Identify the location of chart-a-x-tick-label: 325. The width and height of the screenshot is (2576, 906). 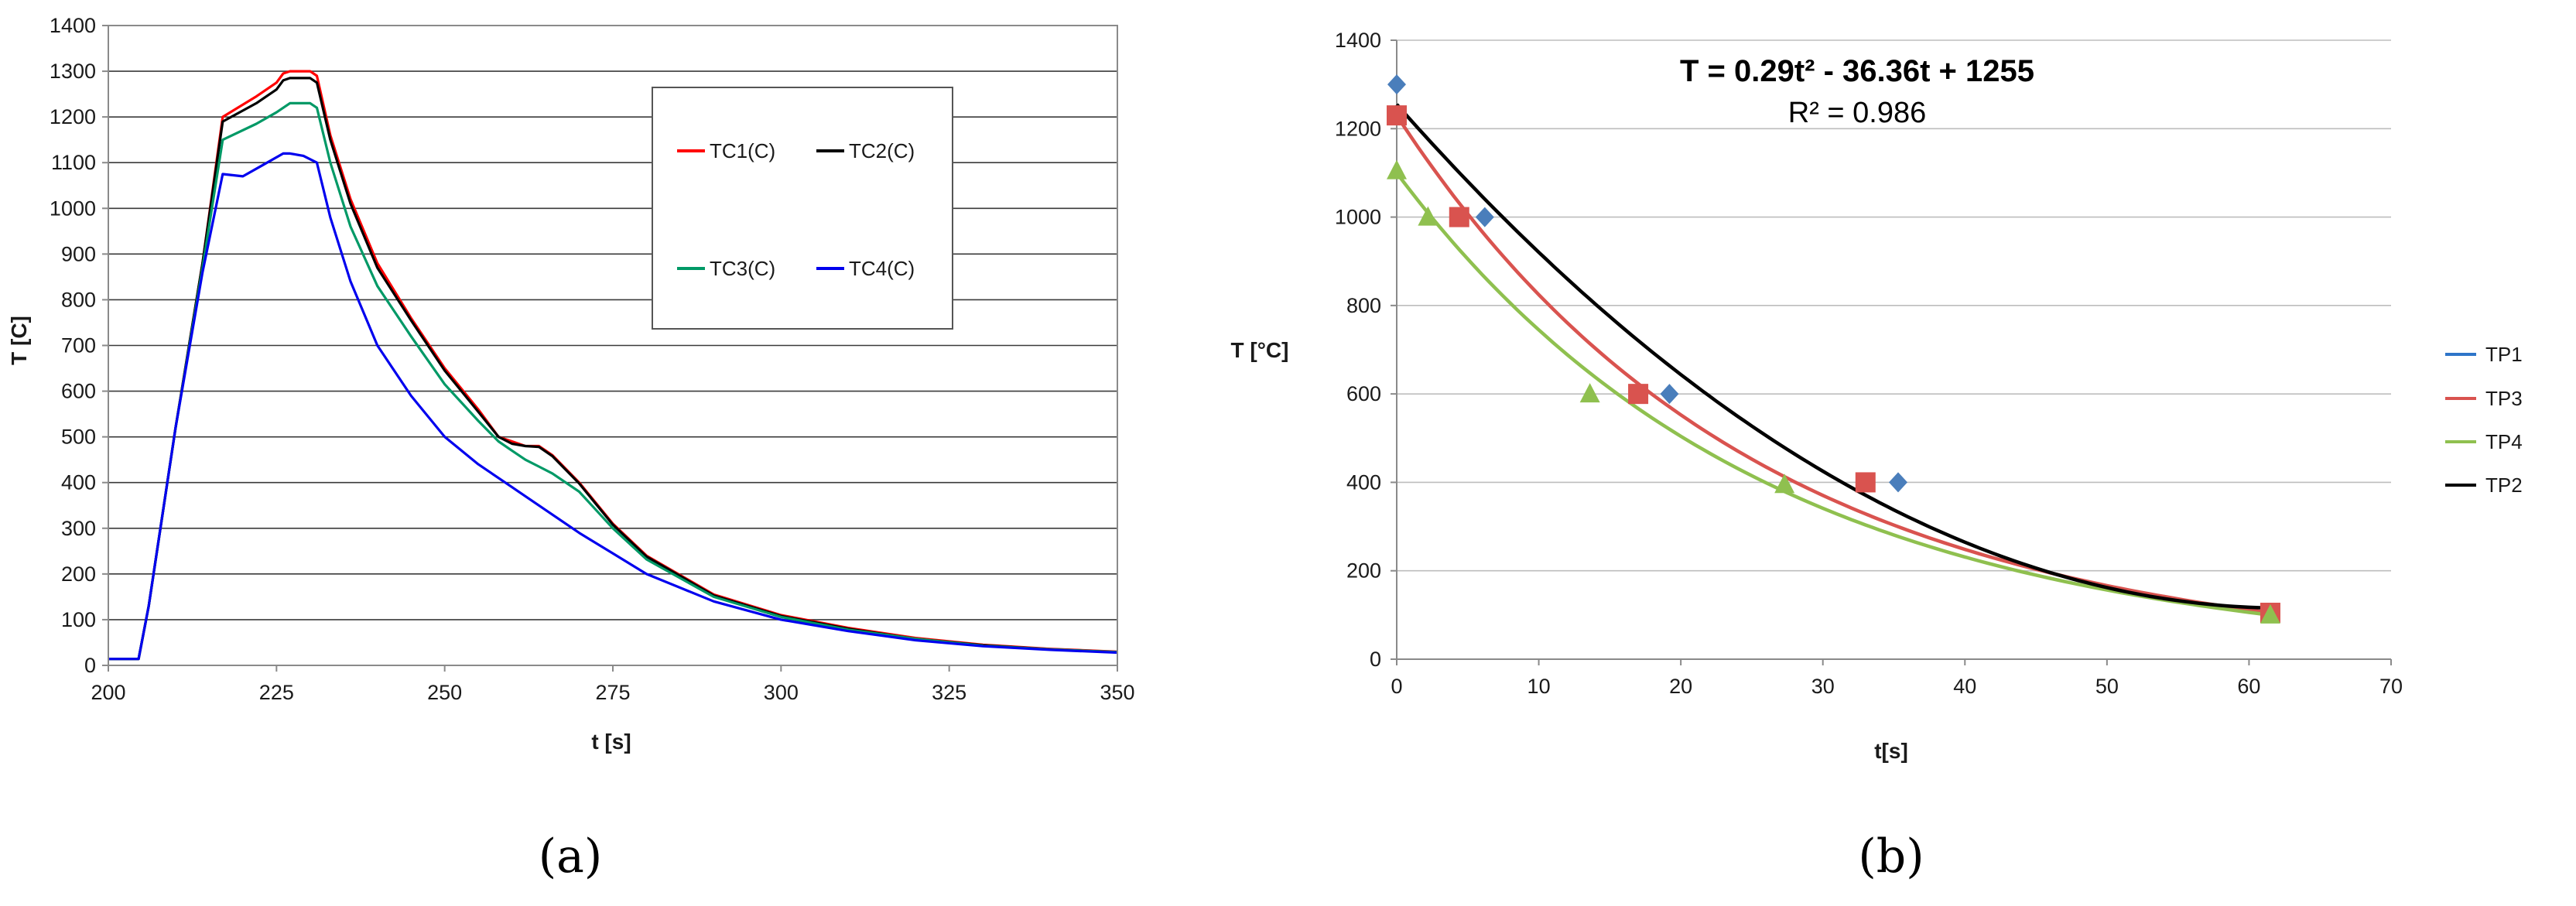
(949, 692).